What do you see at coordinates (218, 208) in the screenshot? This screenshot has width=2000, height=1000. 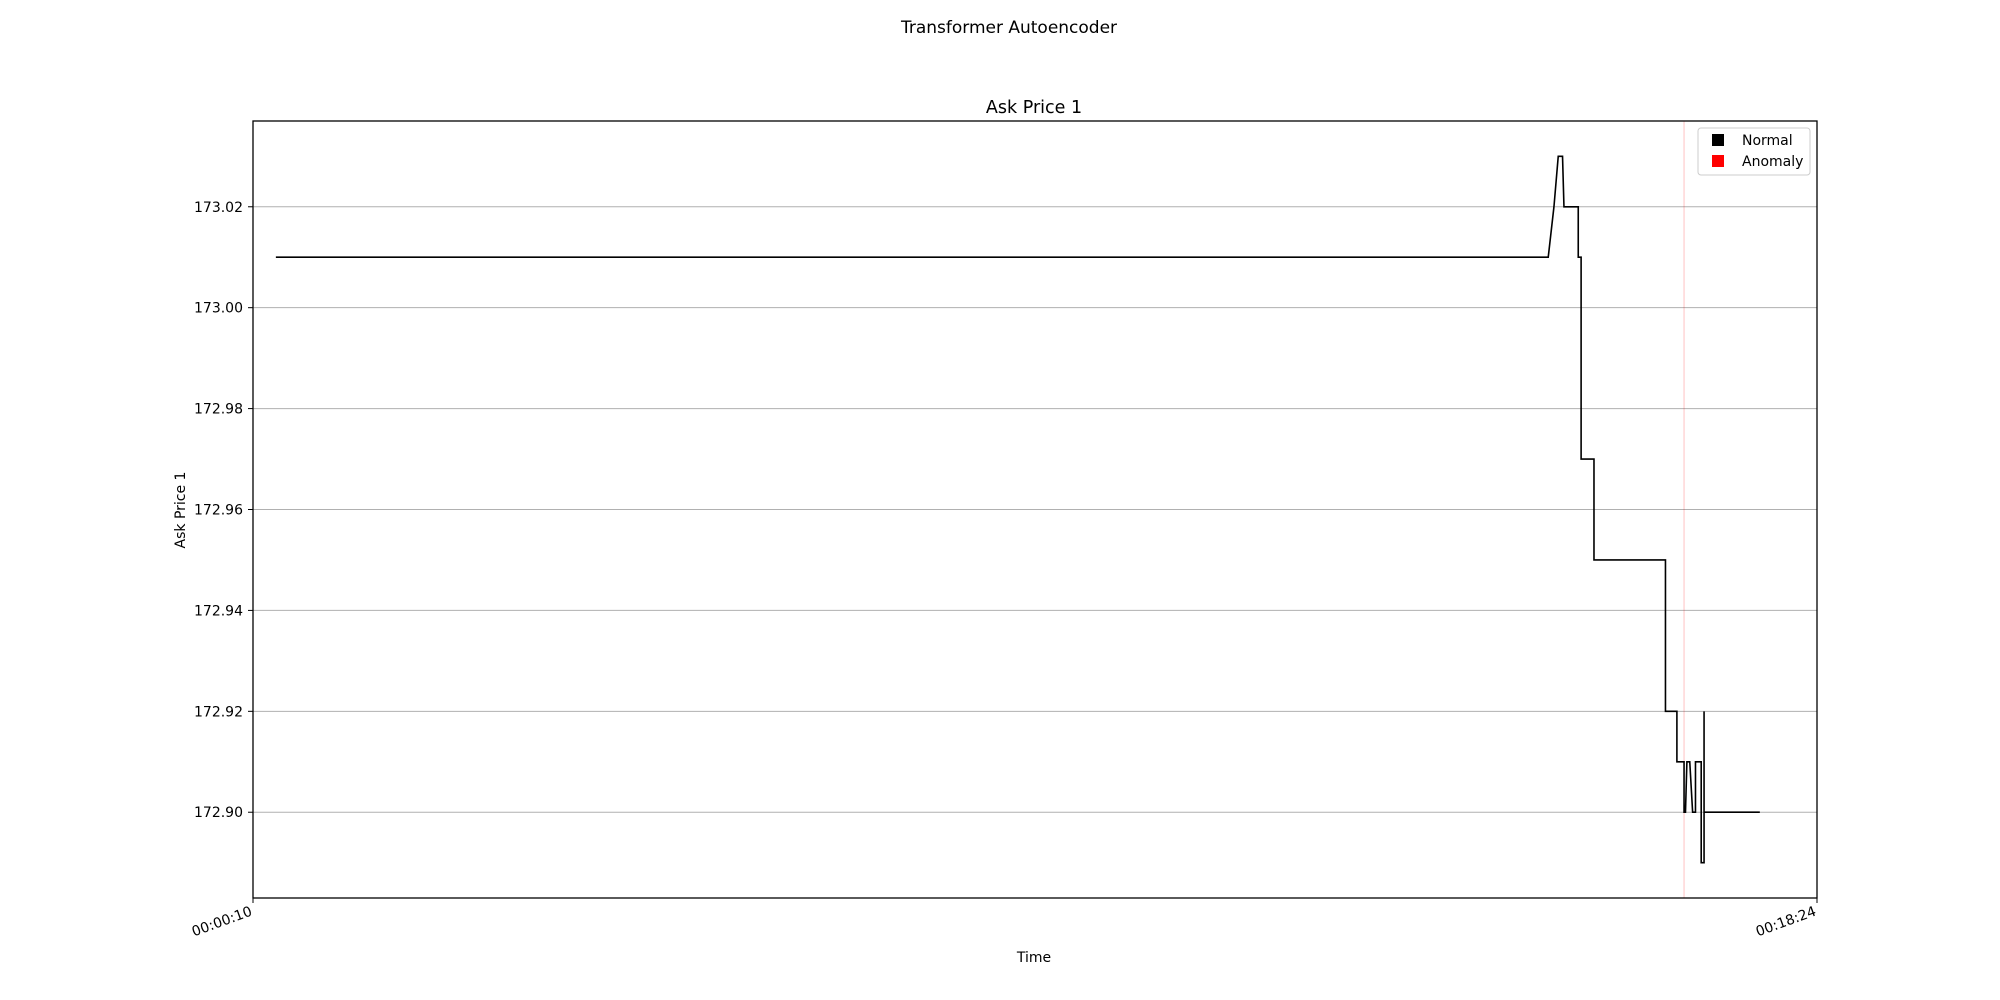 I see `y-tick-label: 173.02` at bounding box center [218, 208].